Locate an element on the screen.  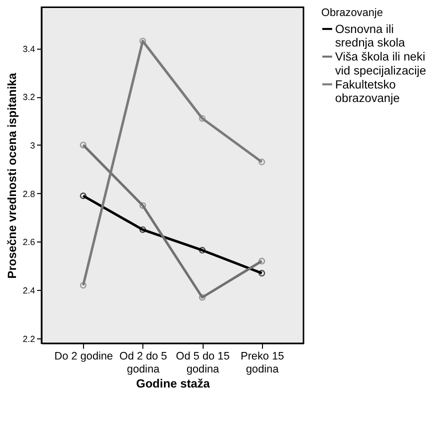
x-tick-label: Do 2 godine is located at coordinates (83, 356).